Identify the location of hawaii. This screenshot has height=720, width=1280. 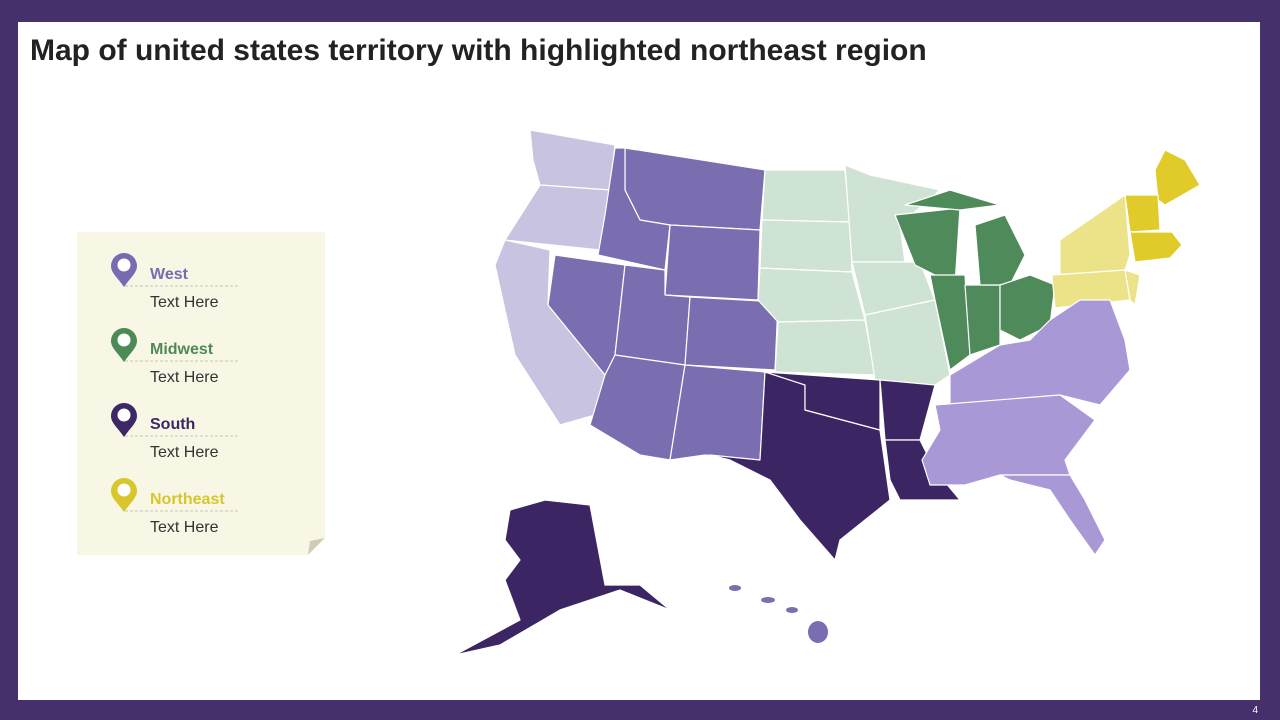
(778, 614).